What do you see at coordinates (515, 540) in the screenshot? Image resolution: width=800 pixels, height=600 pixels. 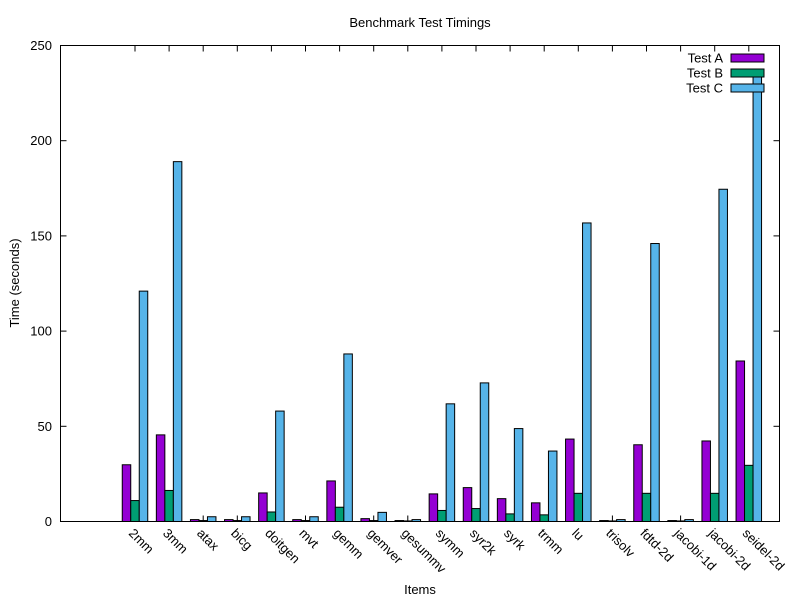 I see `x-tick-label: syrk` at bounding box center [515, 540].